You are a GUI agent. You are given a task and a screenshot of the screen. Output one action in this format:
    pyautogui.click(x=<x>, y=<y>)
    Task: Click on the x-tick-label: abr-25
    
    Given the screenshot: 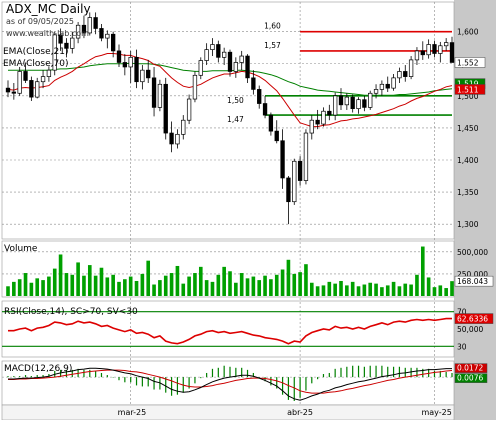 What is the action you would take?
    pyautogui.click(x=300, y=412)
    